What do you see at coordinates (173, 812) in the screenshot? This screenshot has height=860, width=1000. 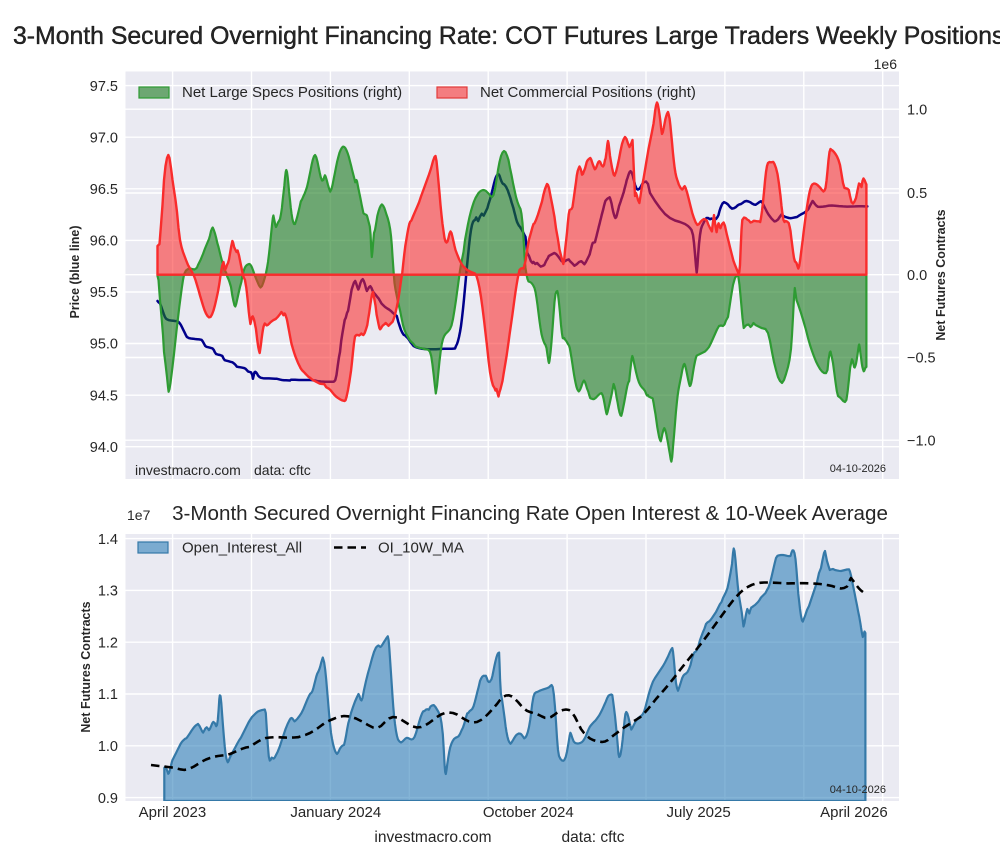 I see `svg-text: April 2023` at bounding box center [173, 812].